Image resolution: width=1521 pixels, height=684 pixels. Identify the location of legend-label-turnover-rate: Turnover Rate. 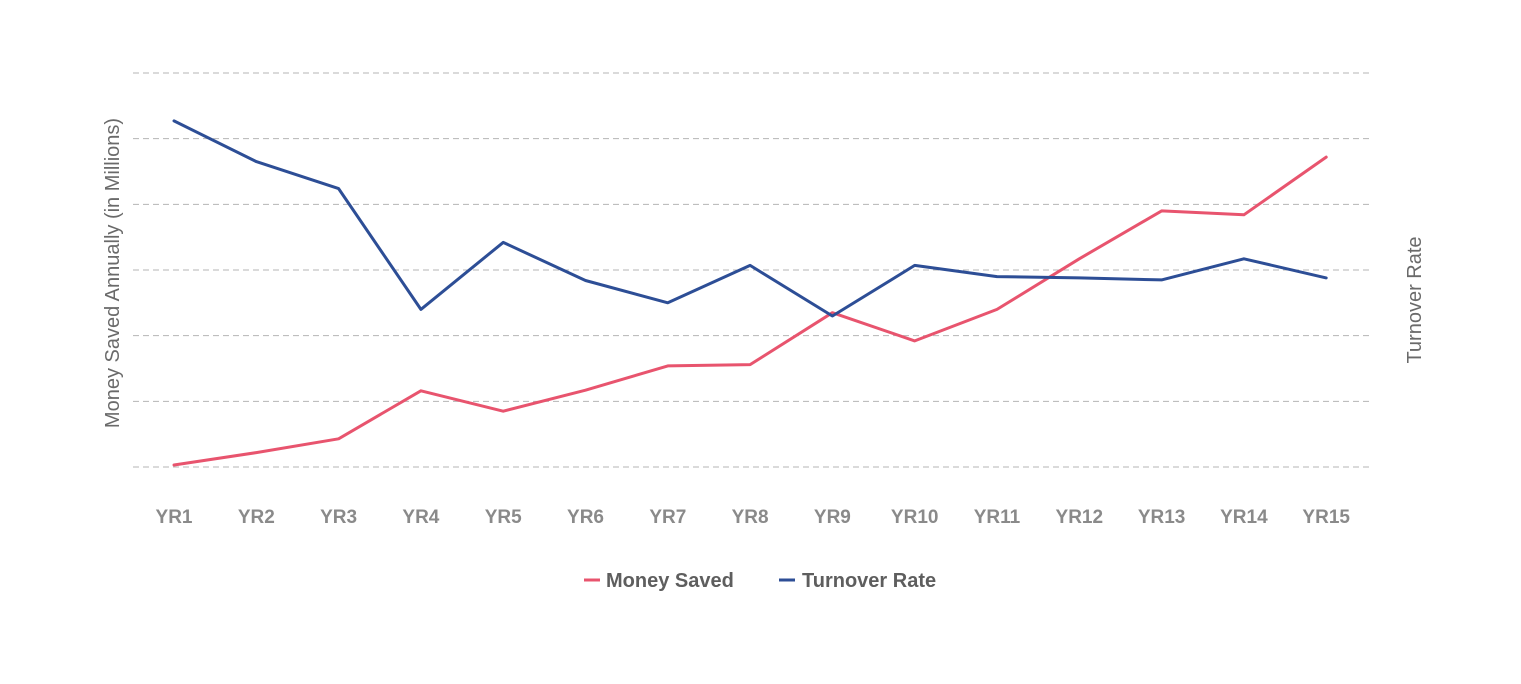
(869, 581).